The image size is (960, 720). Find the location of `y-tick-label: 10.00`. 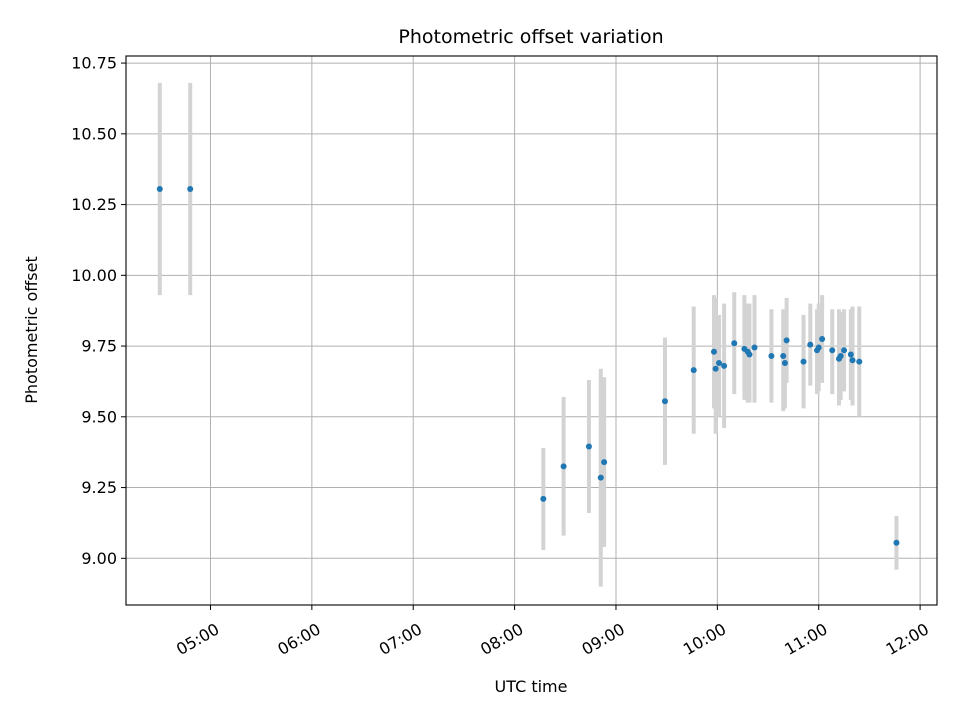

y-tick-label: 10.00 is located at coordinates (94, 275).